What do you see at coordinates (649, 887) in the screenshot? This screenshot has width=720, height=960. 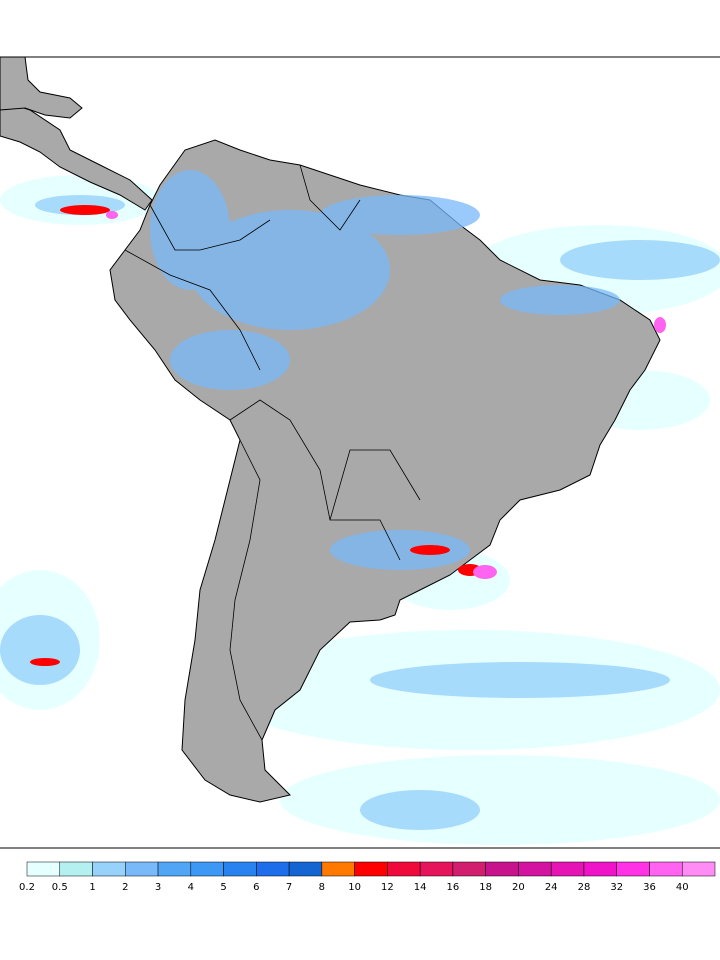 I see `colorbar-label: 36` at bounding box center [649, 887].